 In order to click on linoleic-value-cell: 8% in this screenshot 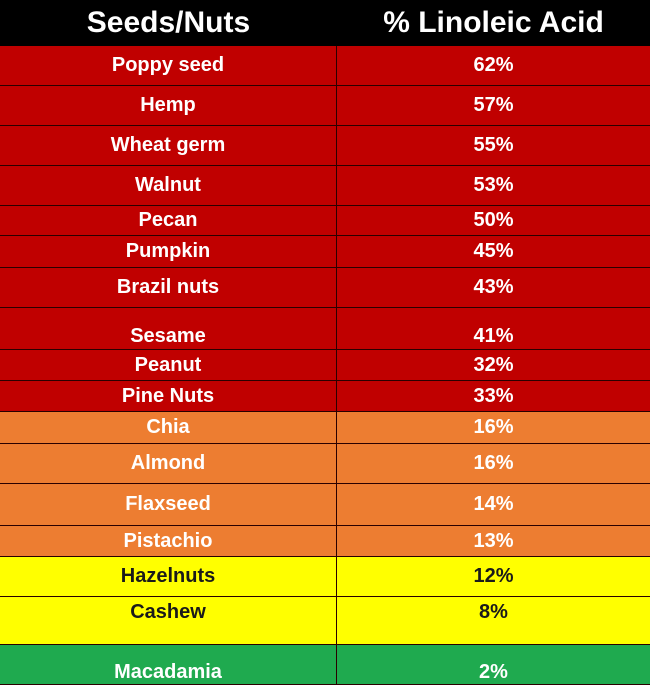, I will do `click(493, 621)`.